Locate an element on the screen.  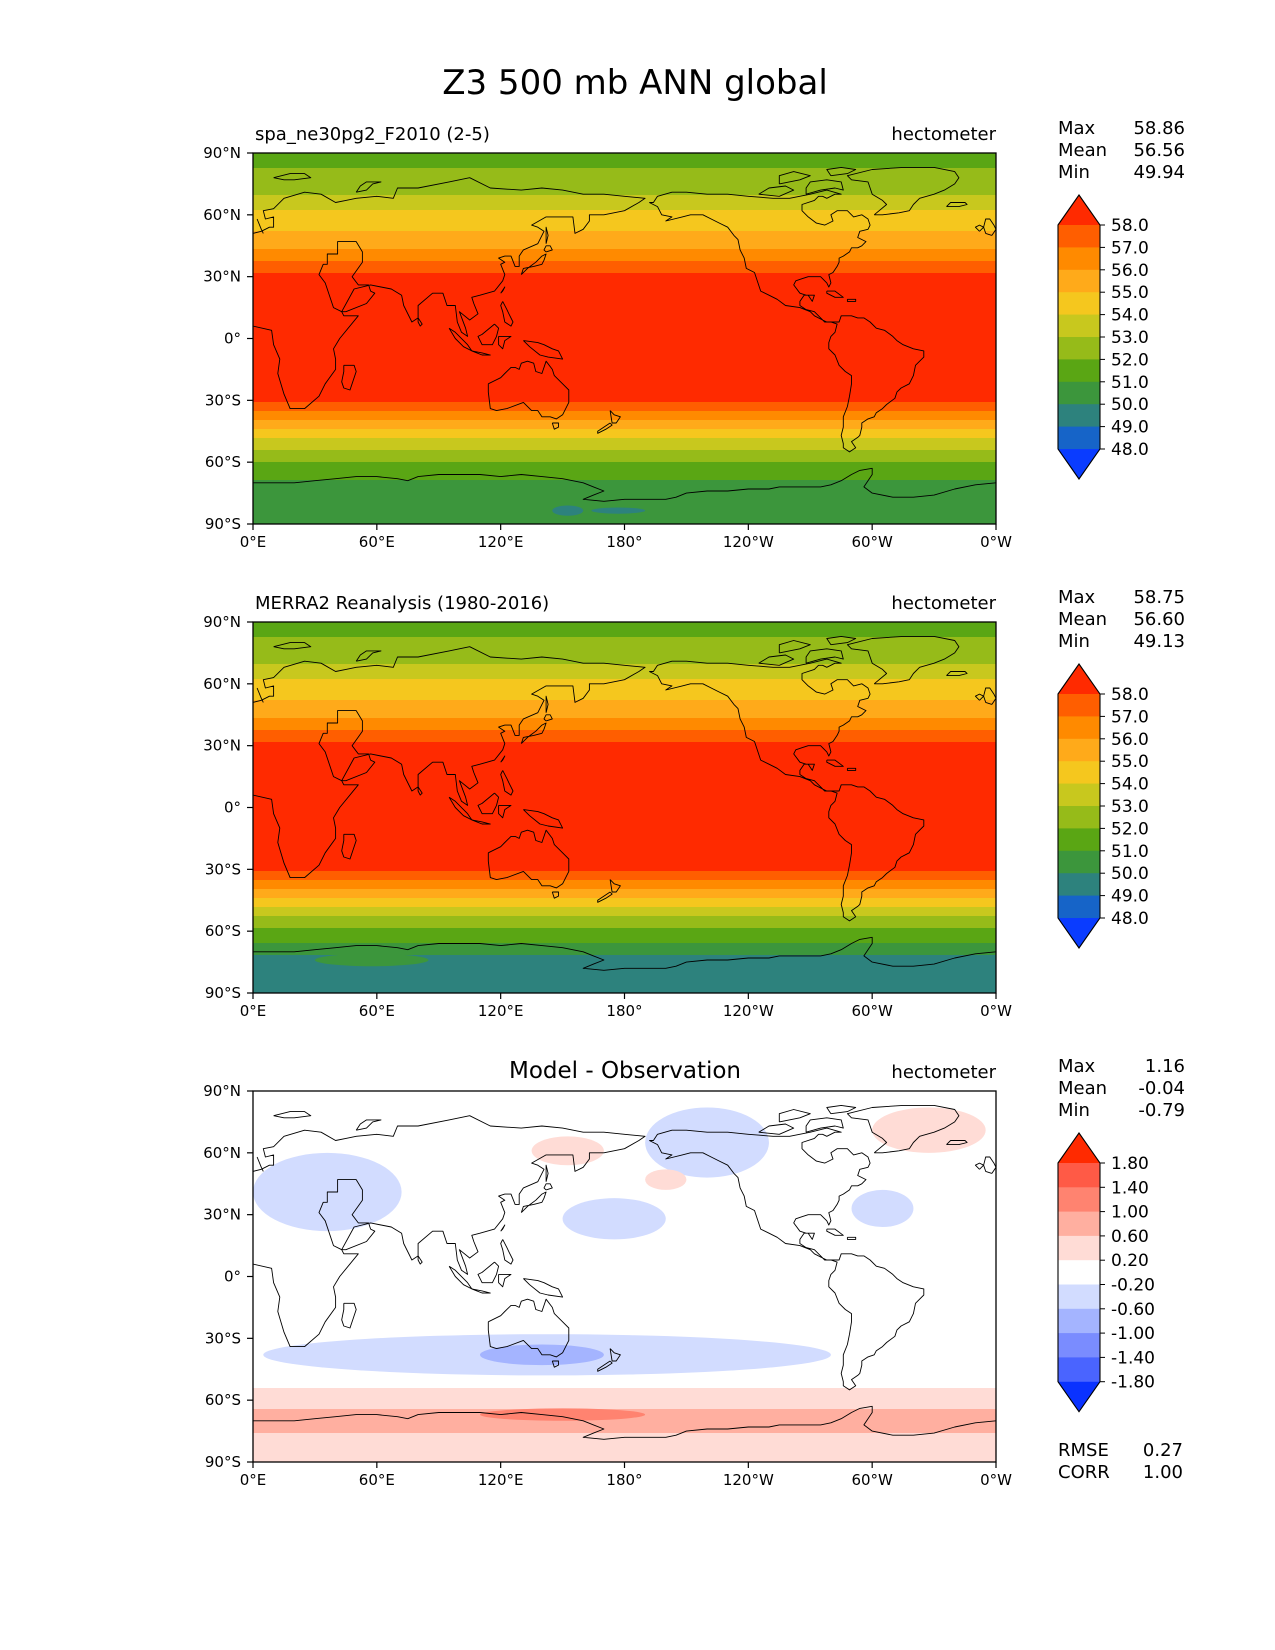
colorbar-label: 50.0 is located at coordinates (1130, 874).